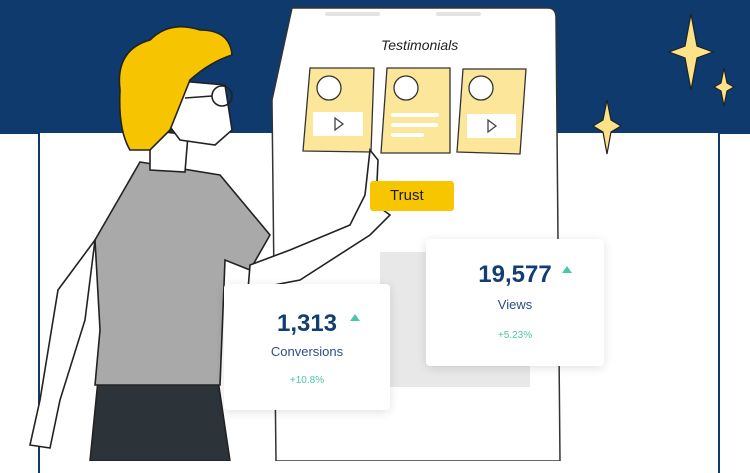 Image resolution: width=750 pixels, height=473 pixels. Describe the element at coordinates (175, 88) in the screenshot. I see `hair` at that location.